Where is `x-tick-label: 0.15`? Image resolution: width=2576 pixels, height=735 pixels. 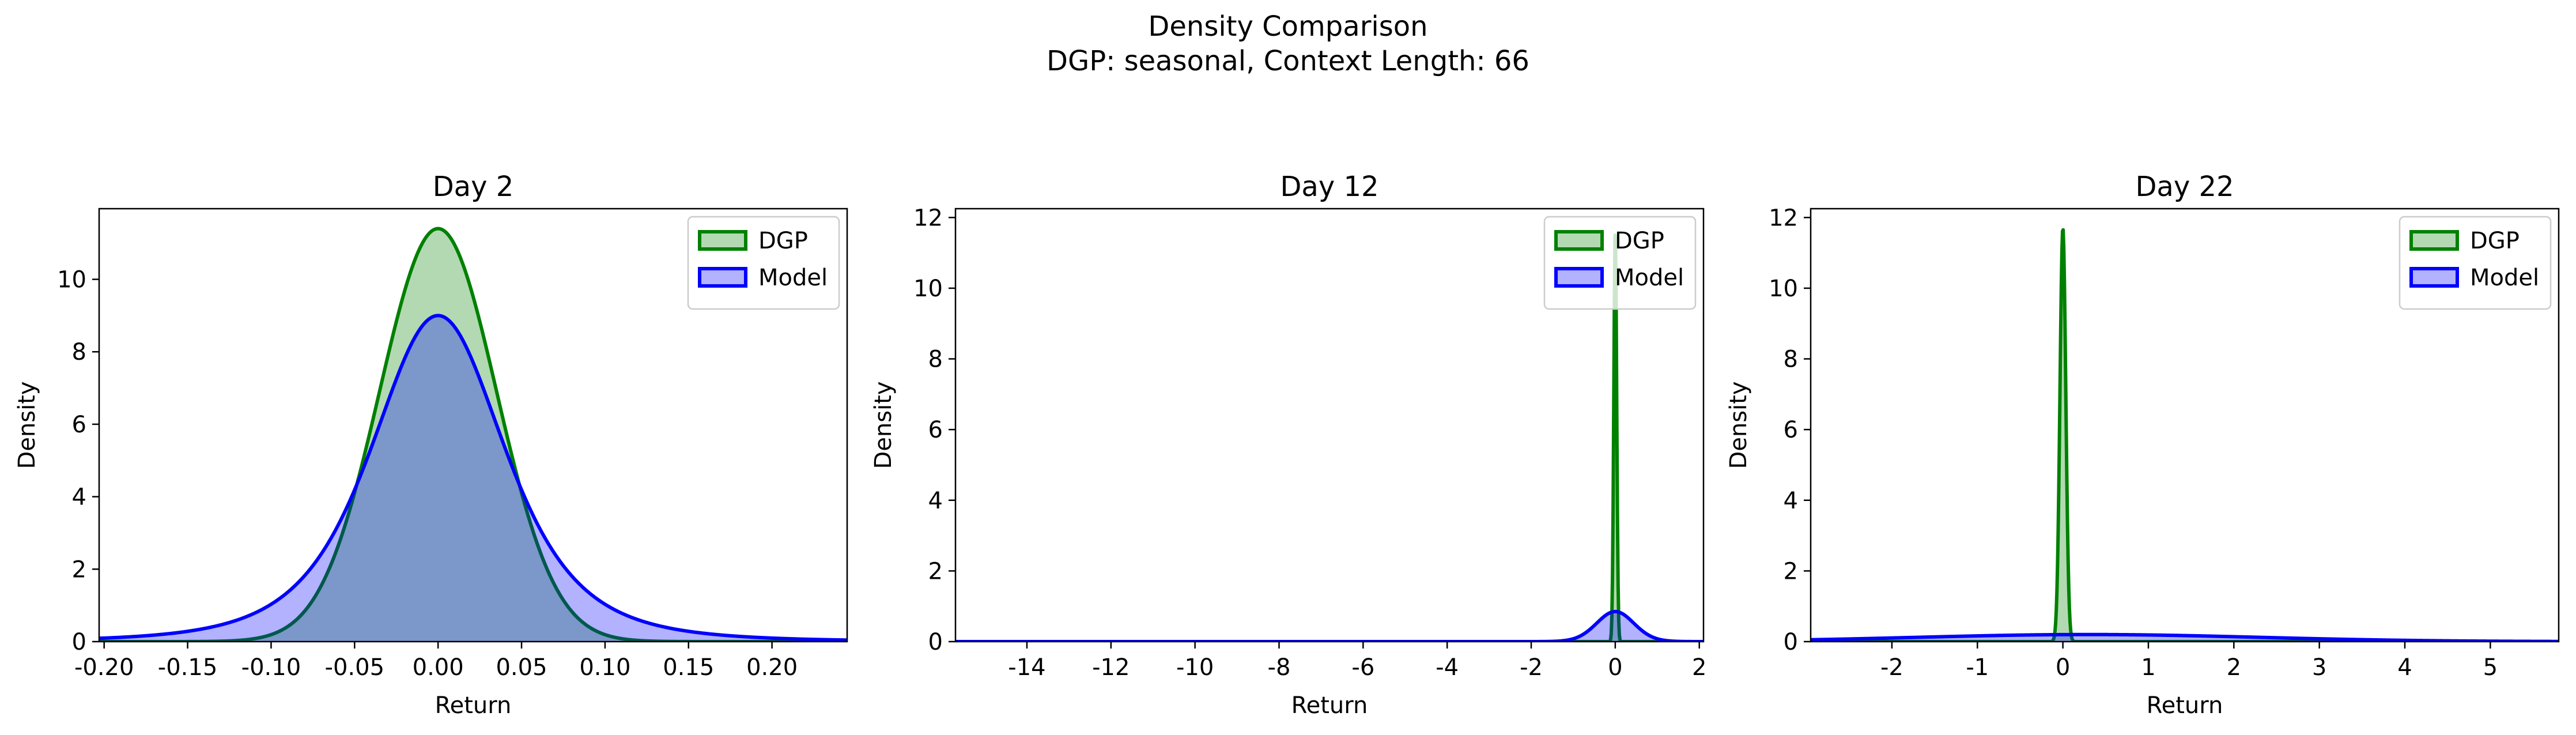
x-tick-label: 0.15 is located at coordinates (688, 667).